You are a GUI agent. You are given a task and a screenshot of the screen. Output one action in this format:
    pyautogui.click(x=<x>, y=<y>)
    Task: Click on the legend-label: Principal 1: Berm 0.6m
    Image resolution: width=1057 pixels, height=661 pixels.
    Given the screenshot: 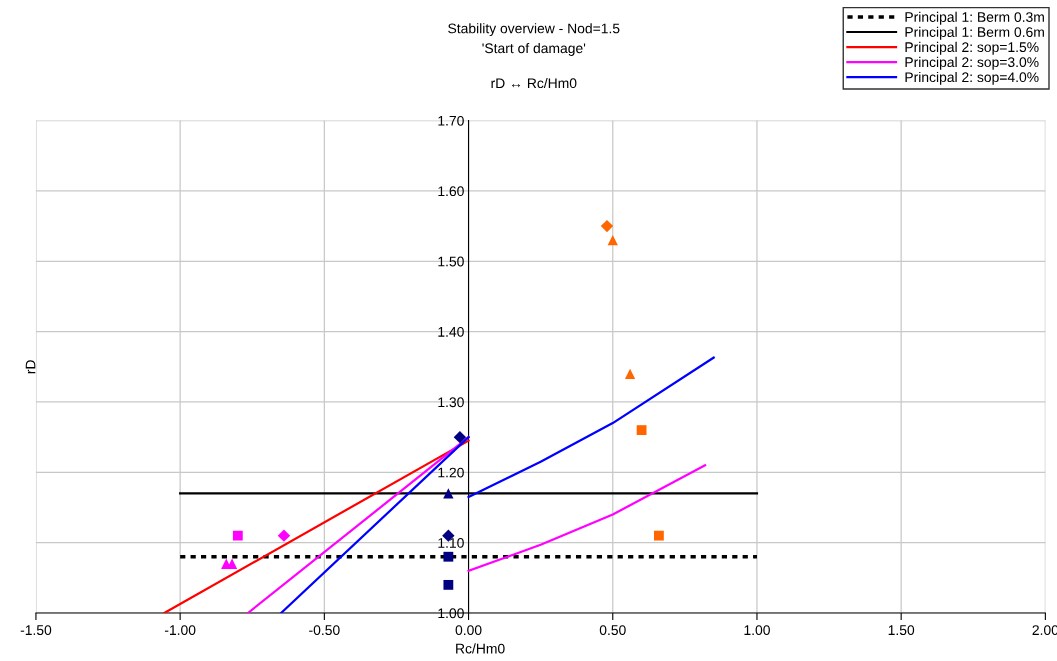 What is the action you would take?
    pyautogui.click(x=974, y=33)
    